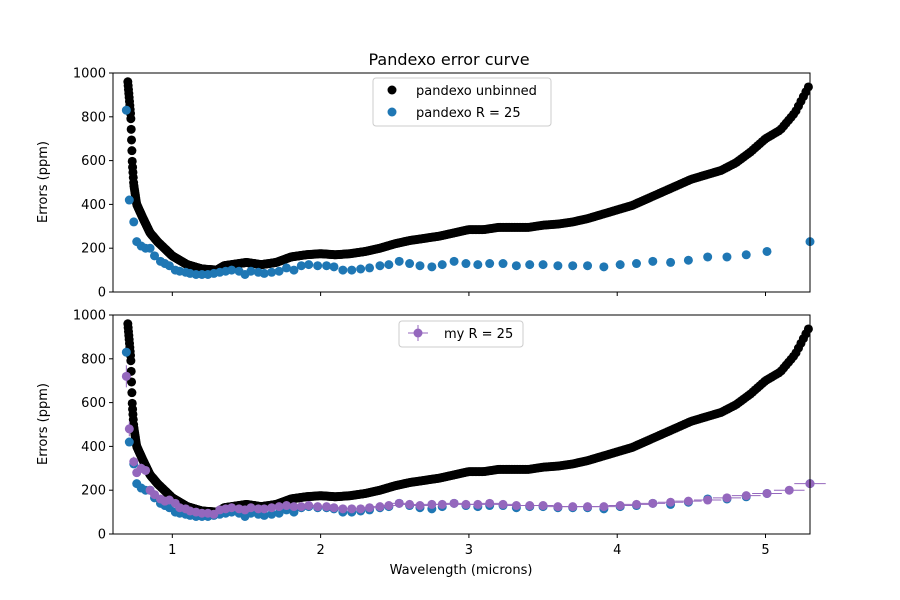  Describe the element at coordinates (765, 550) in the screenshot. I see `x-tick-label: 5` at that location.